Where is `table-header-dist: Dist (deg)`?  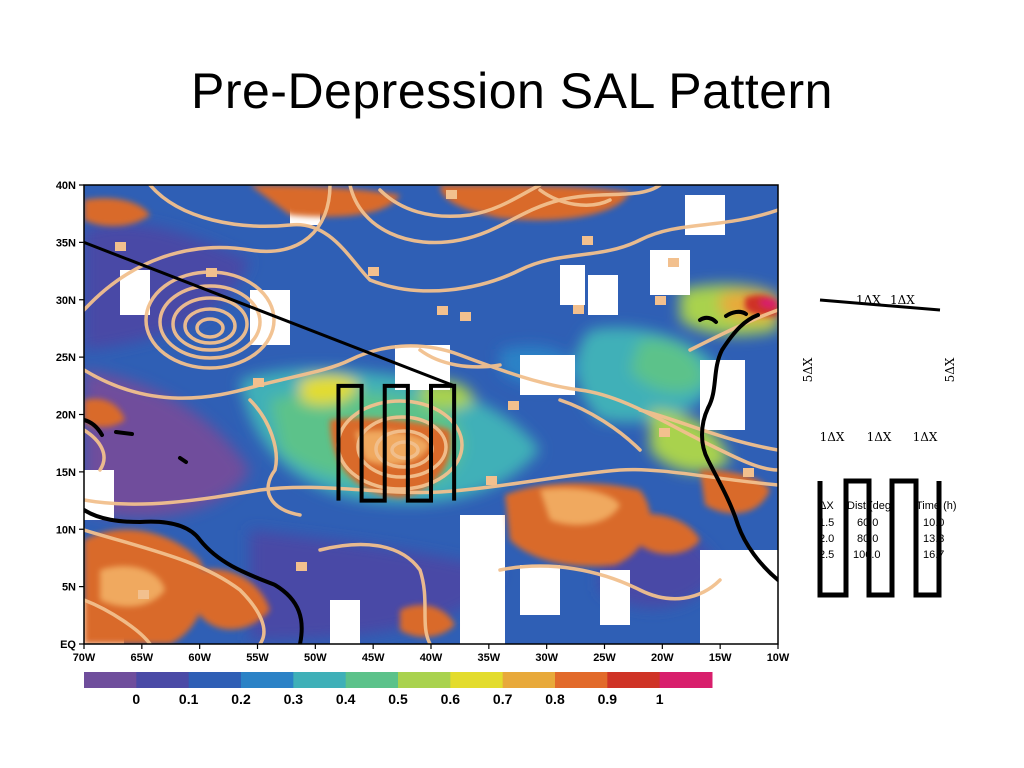 table-header-dist: Dist (deg) is located at coordinates (871, 506).